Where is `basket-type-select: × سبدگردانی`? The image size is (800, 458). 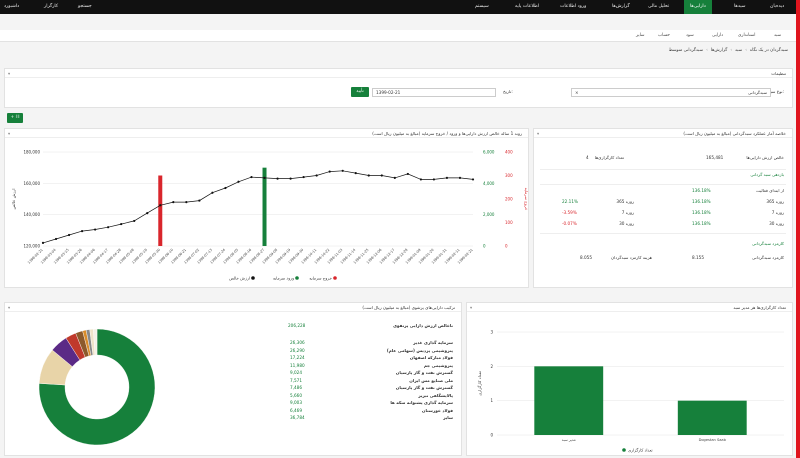
basket-type-select: × سبدگردانی is located at coordinates (671, 92).